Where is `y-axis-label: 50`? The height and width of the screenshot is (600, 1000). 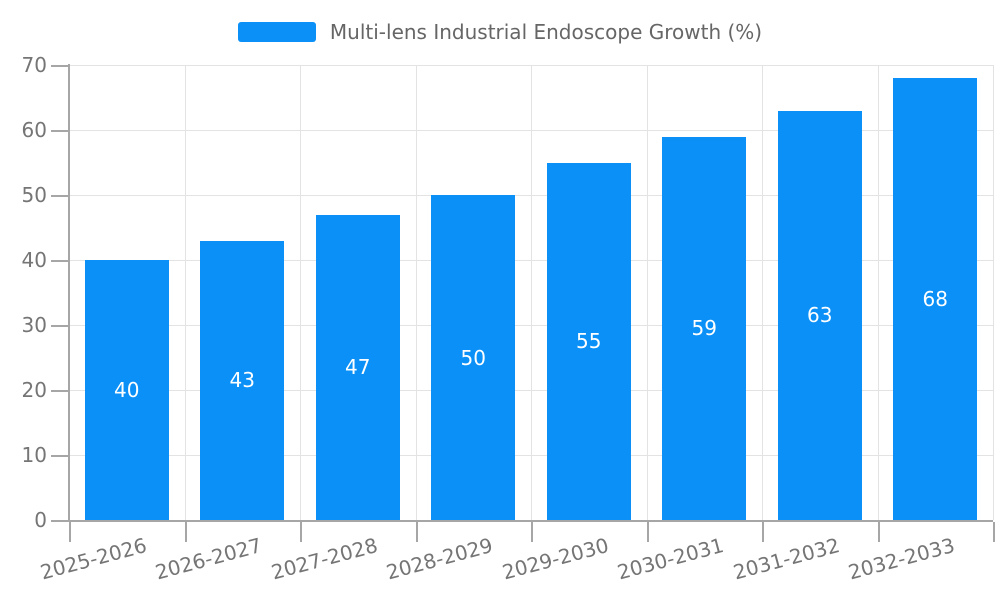 y-axis-label: 50 is located at coordinates (34, 195).